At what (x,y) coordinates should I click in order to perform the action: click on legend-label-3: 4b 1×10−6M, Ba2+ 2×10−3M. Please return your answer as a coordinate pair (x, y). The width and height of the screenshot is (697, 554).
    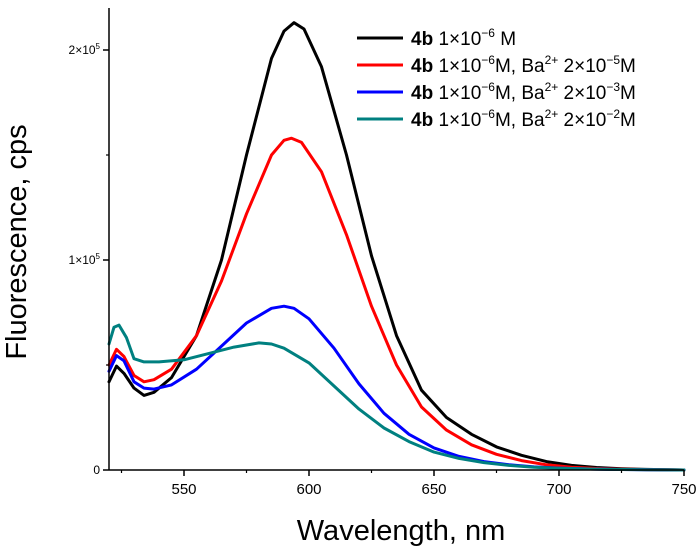
    Looking at the image, I should click on (523, 92).